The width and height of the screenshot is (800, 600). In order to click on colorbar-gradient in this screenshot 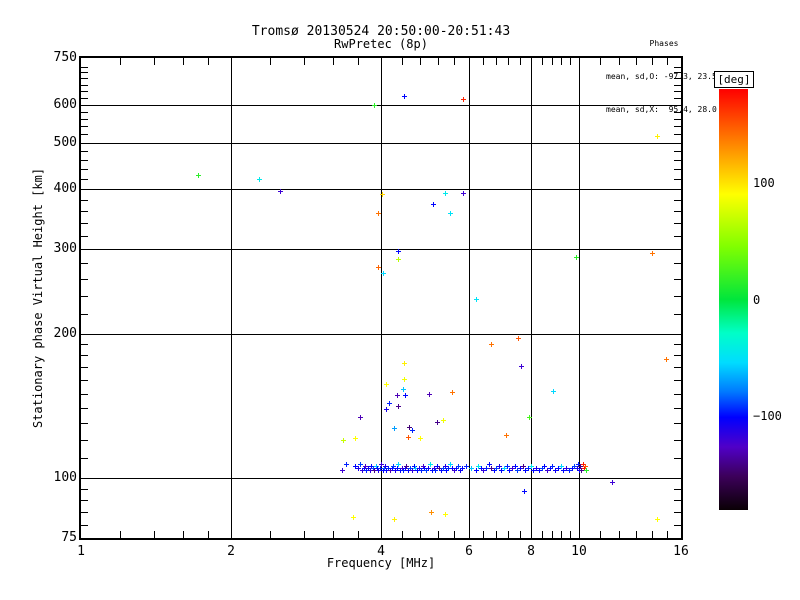, I will do `click(733, 299)`.